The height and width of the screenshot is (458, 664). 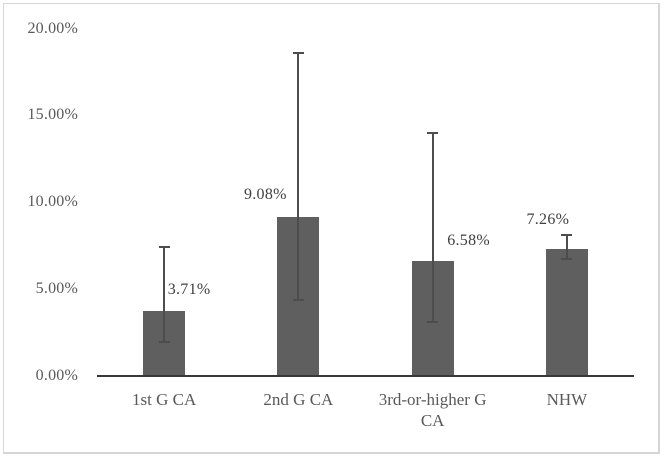 I want to click on x-axis-line, so click(x=365, y=376).